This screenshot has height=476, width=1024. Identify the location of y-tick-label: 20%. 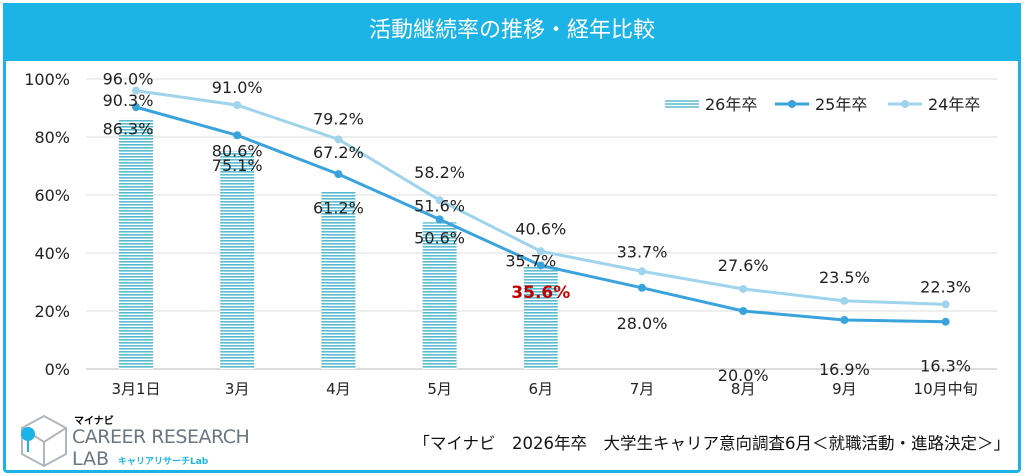
(52, 311).